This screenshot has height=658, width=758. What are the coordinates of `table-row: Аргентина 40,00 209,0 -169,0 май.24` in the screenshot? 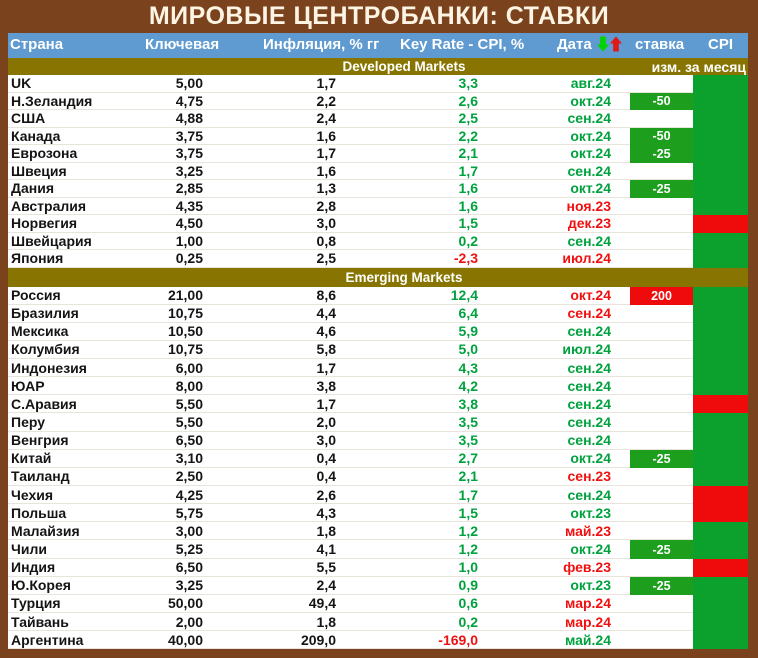 It's located at (378, 640).